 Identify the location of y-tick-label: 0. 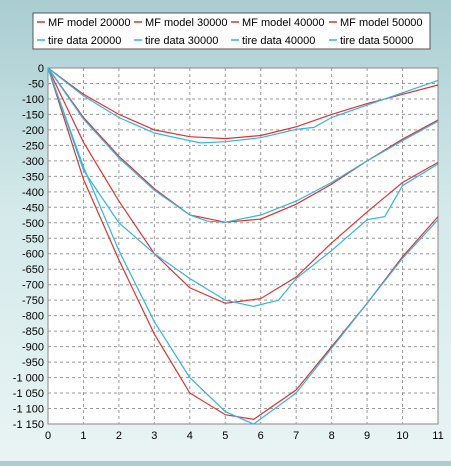
(41, 69).